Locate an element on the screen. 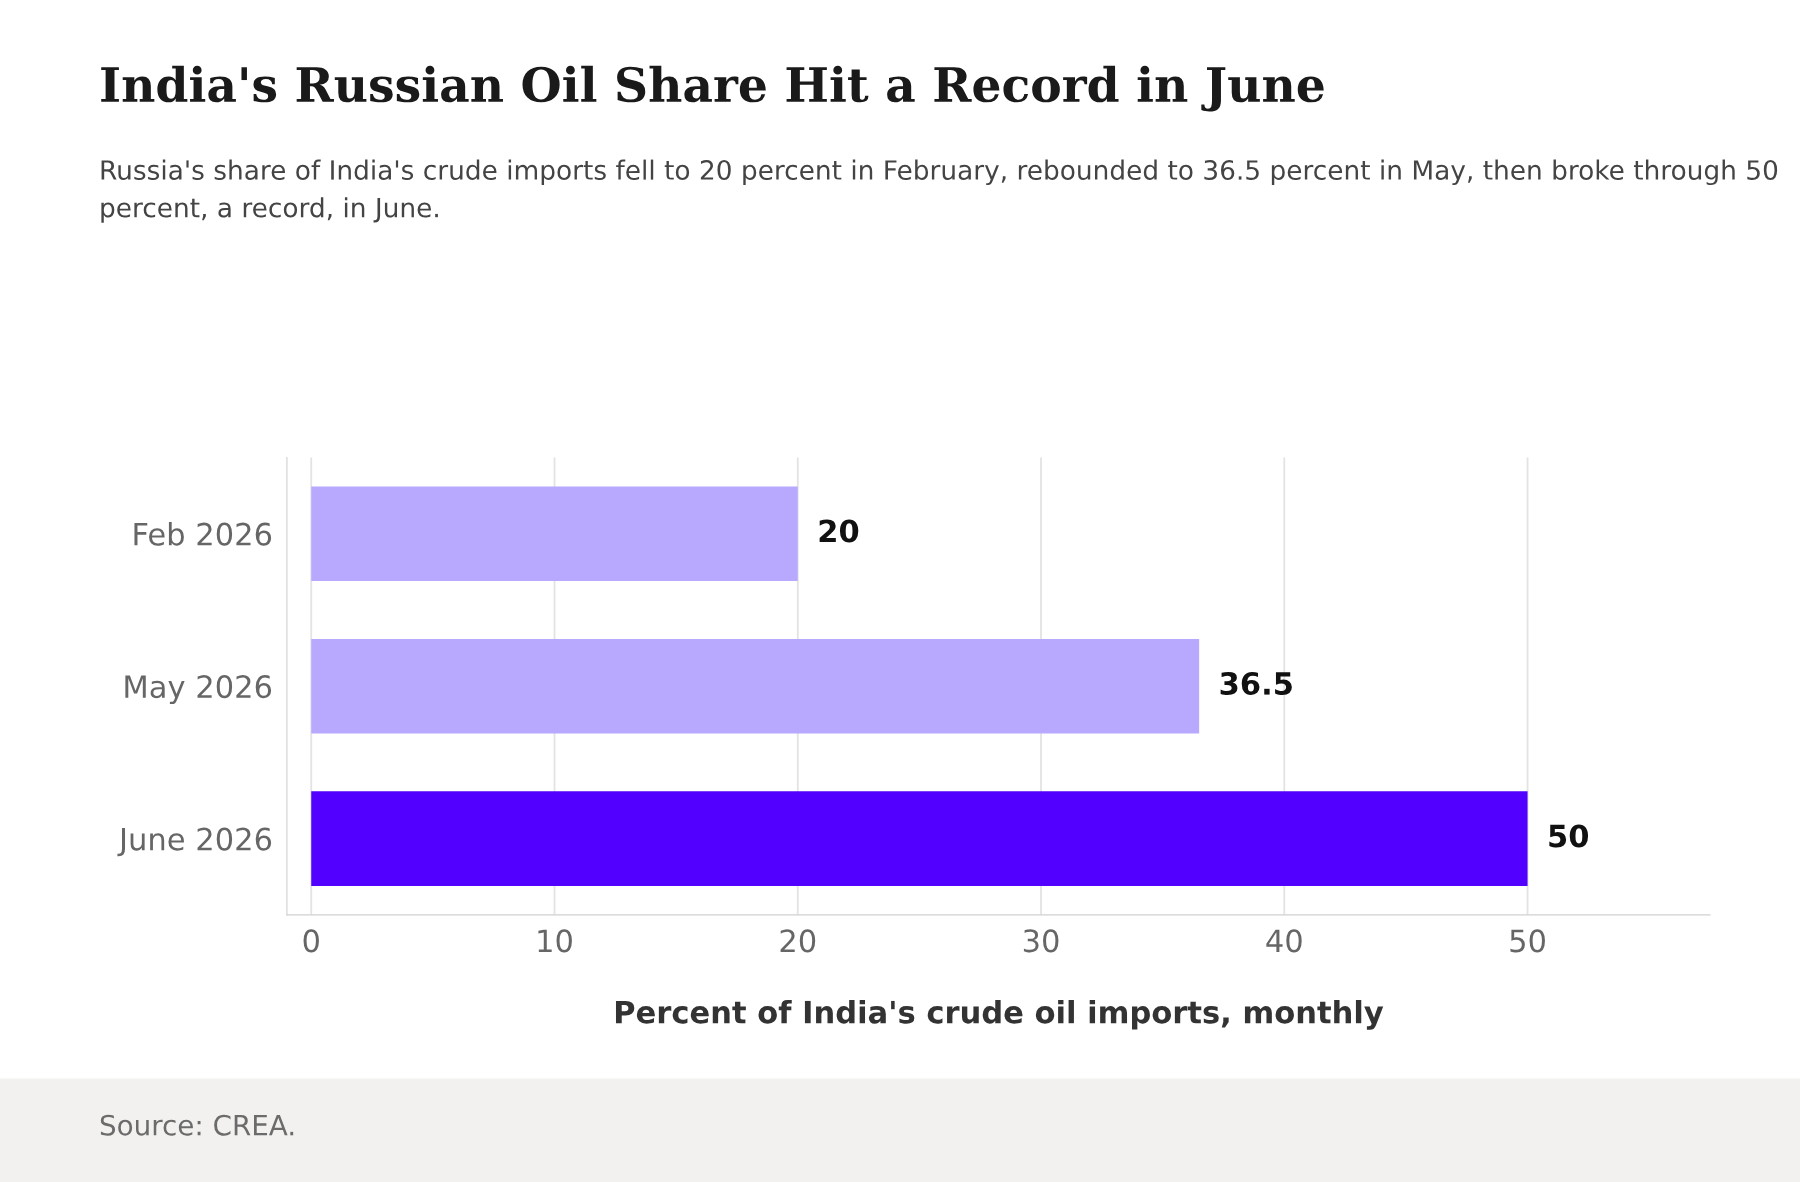  x-tick-label: 20 is located at coordinates (798, 941).